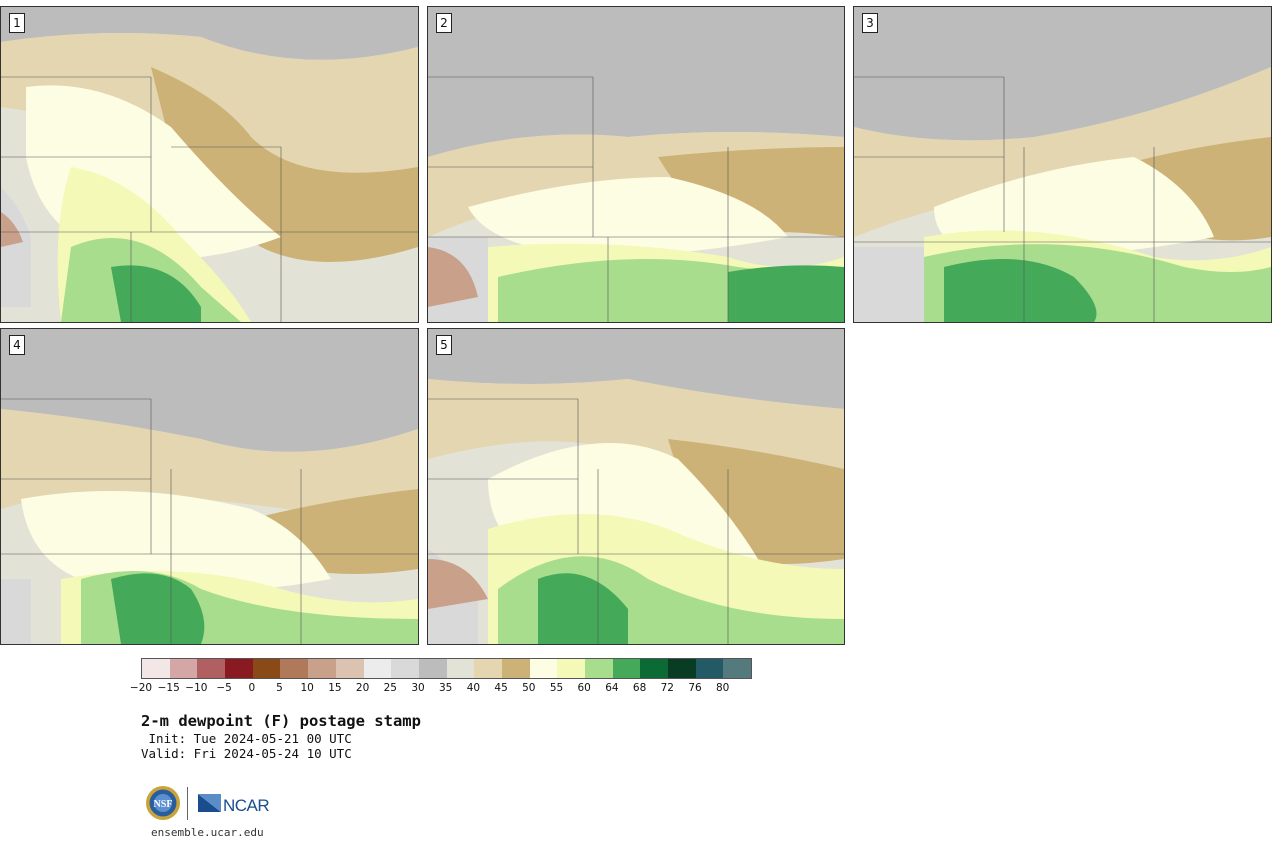 Image resolution: width=1280 pixels, height=844 pixels. What do you see at coordinates (723, 688) in the screenshot?
I see `colorbar-tick-label: 80` at bounding box center [723, 688].